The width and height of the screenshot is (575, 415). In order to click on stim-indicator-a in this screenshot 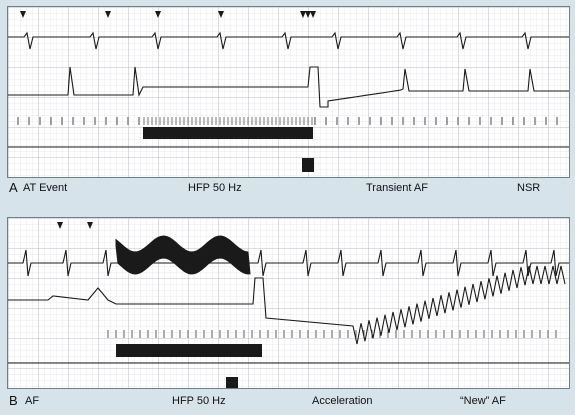, I will do `click(308, 165)`.